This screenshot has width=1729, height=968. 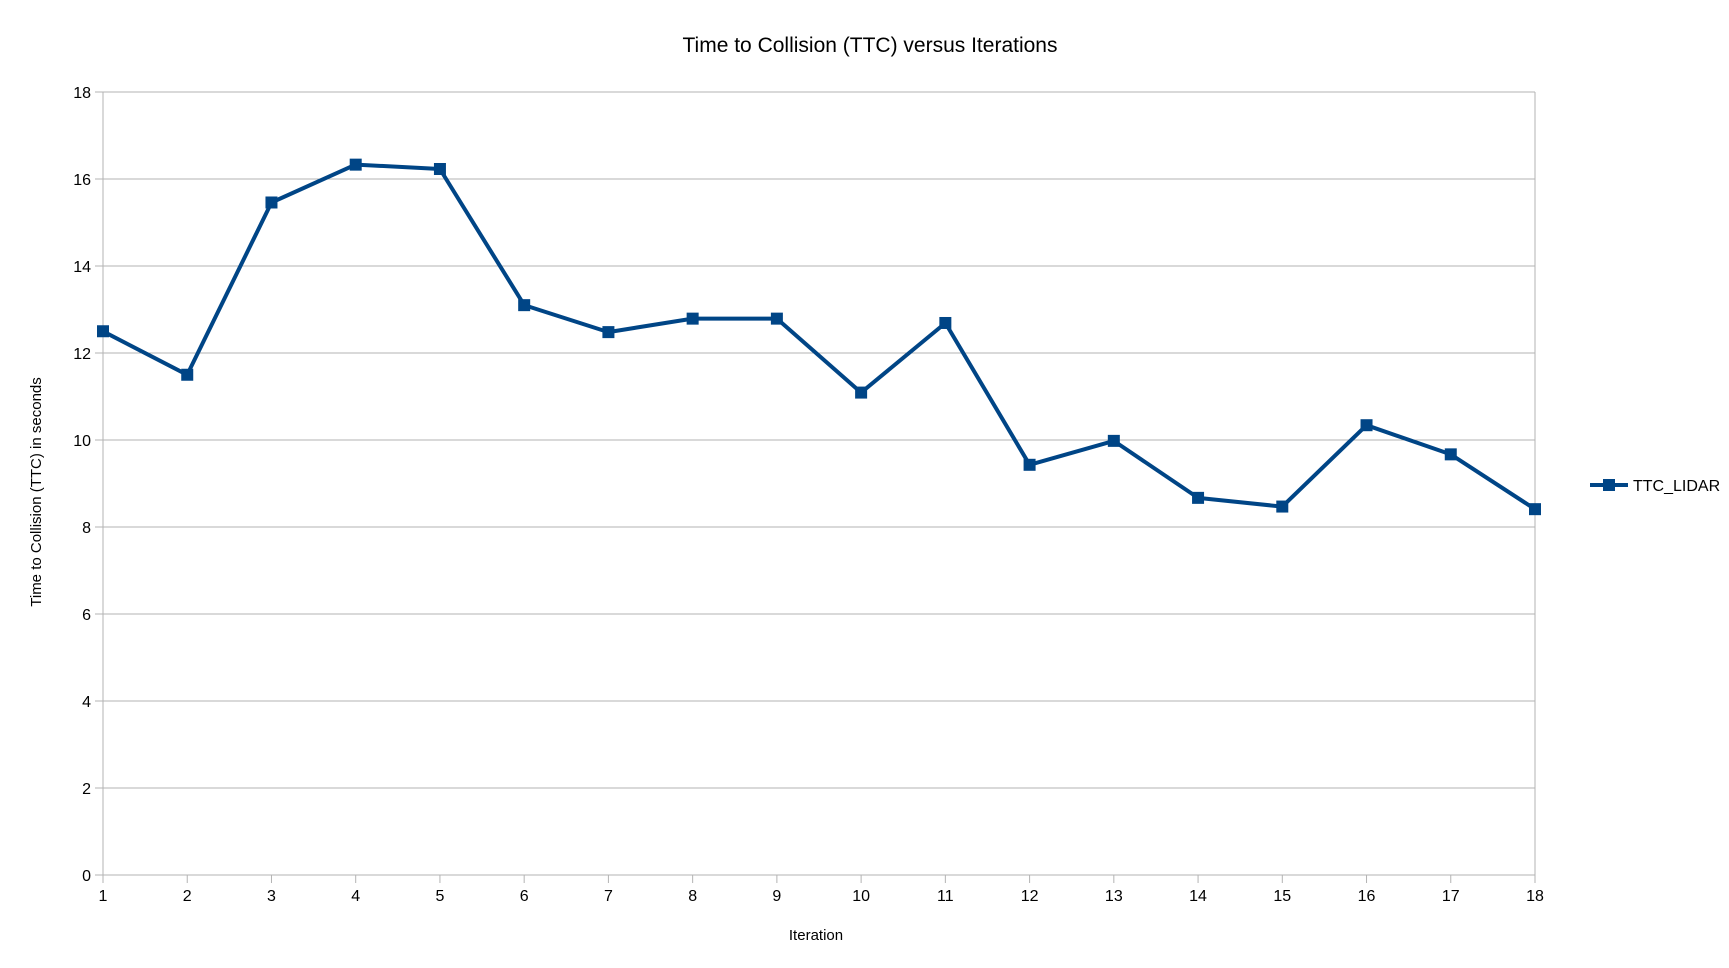 I want to click on x-tick-label: 9, so click(x=776, y=896).